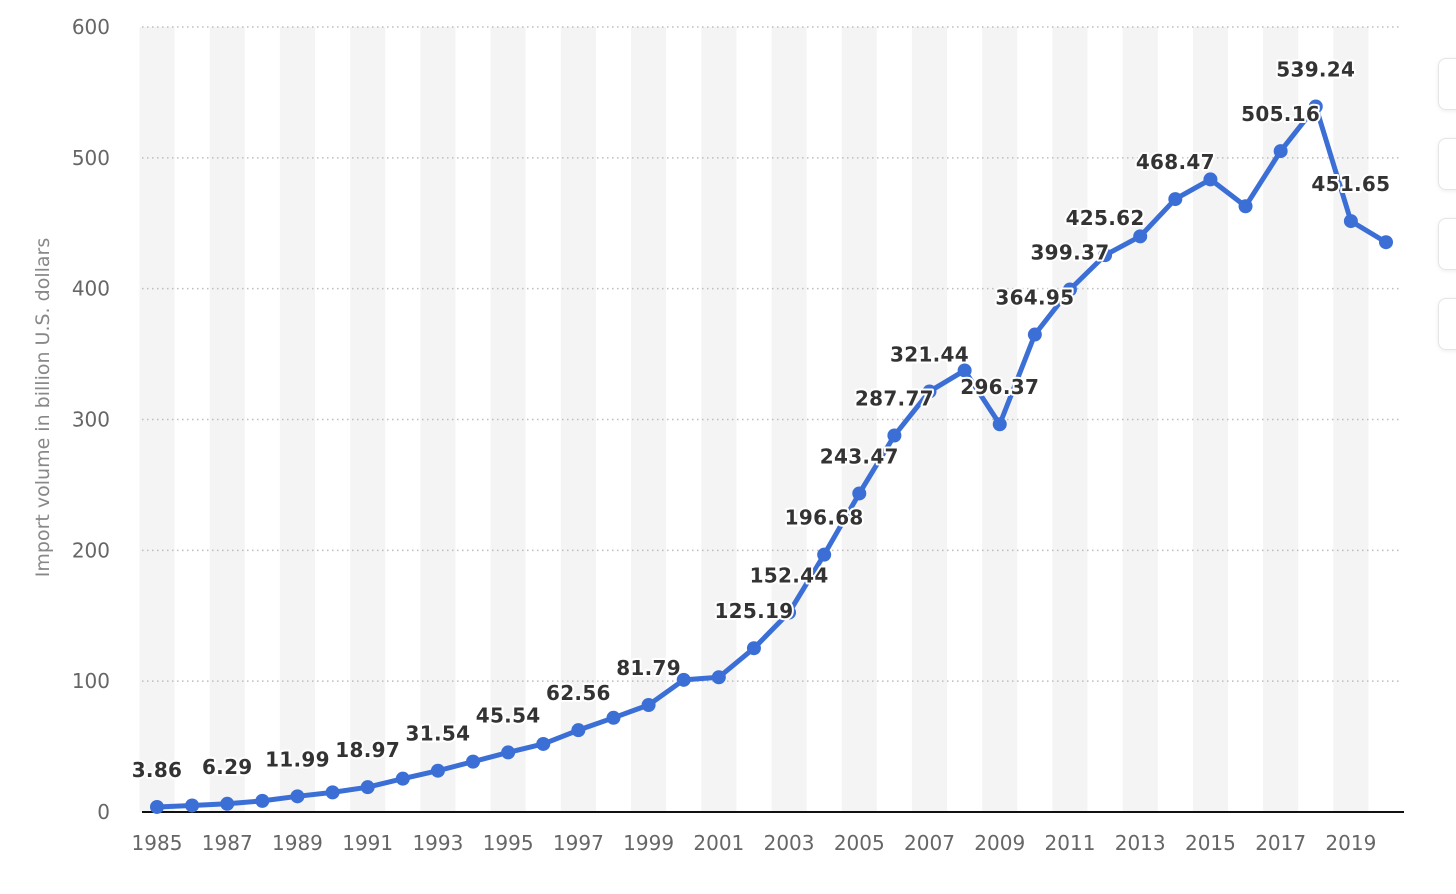  What do you see at coordinates (227, 767) in the screenshot?
I see `data-label: 6.29` at bounding box center [227, 767].